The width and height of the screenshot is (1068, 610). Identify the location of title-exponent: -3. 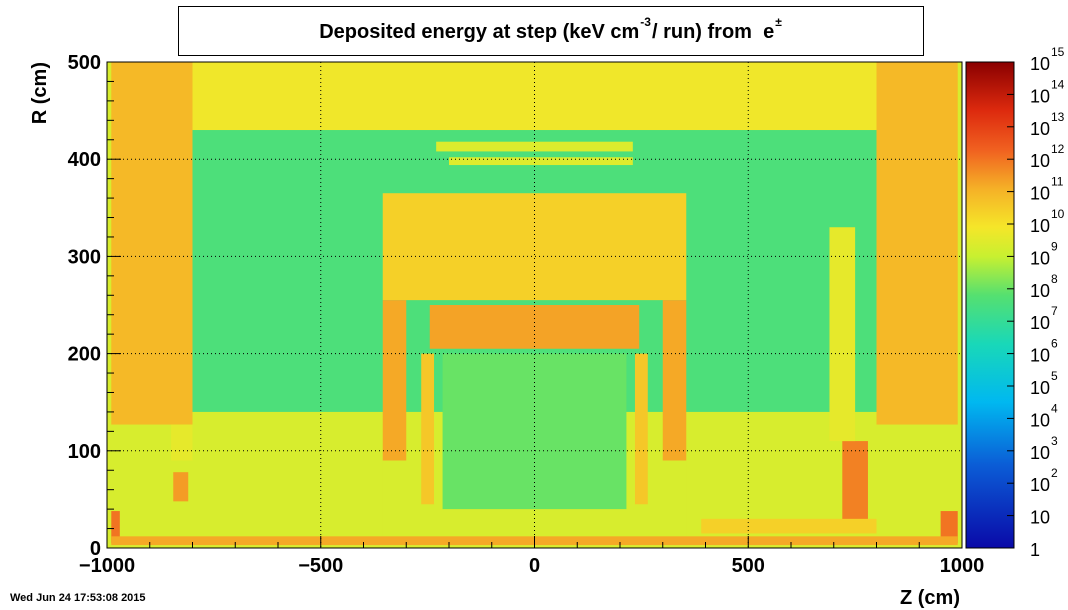
(645, 22).